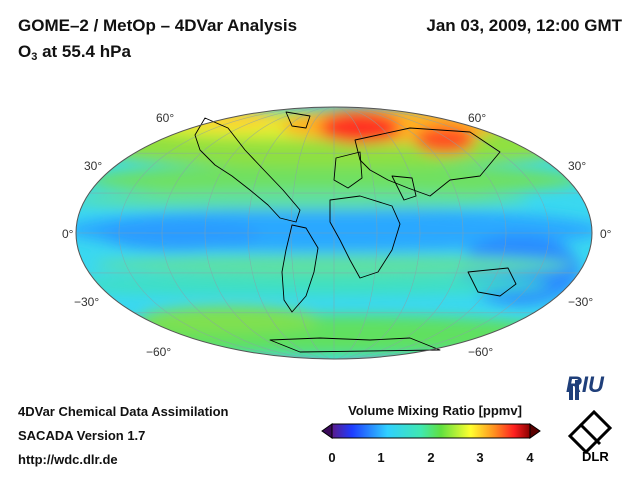 Image resolution: width=640 pixels, height=480 pixels. I want to click on lat-label-60n-left: 60°, so click(165, 118).